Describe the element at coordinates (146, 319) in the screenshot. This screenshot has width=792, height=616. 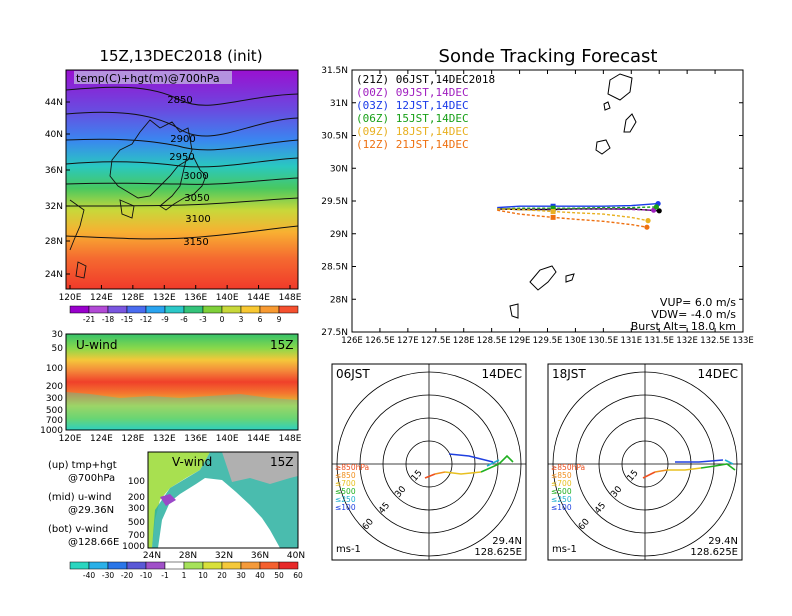
I see `colorbar-label: -12` at that location.